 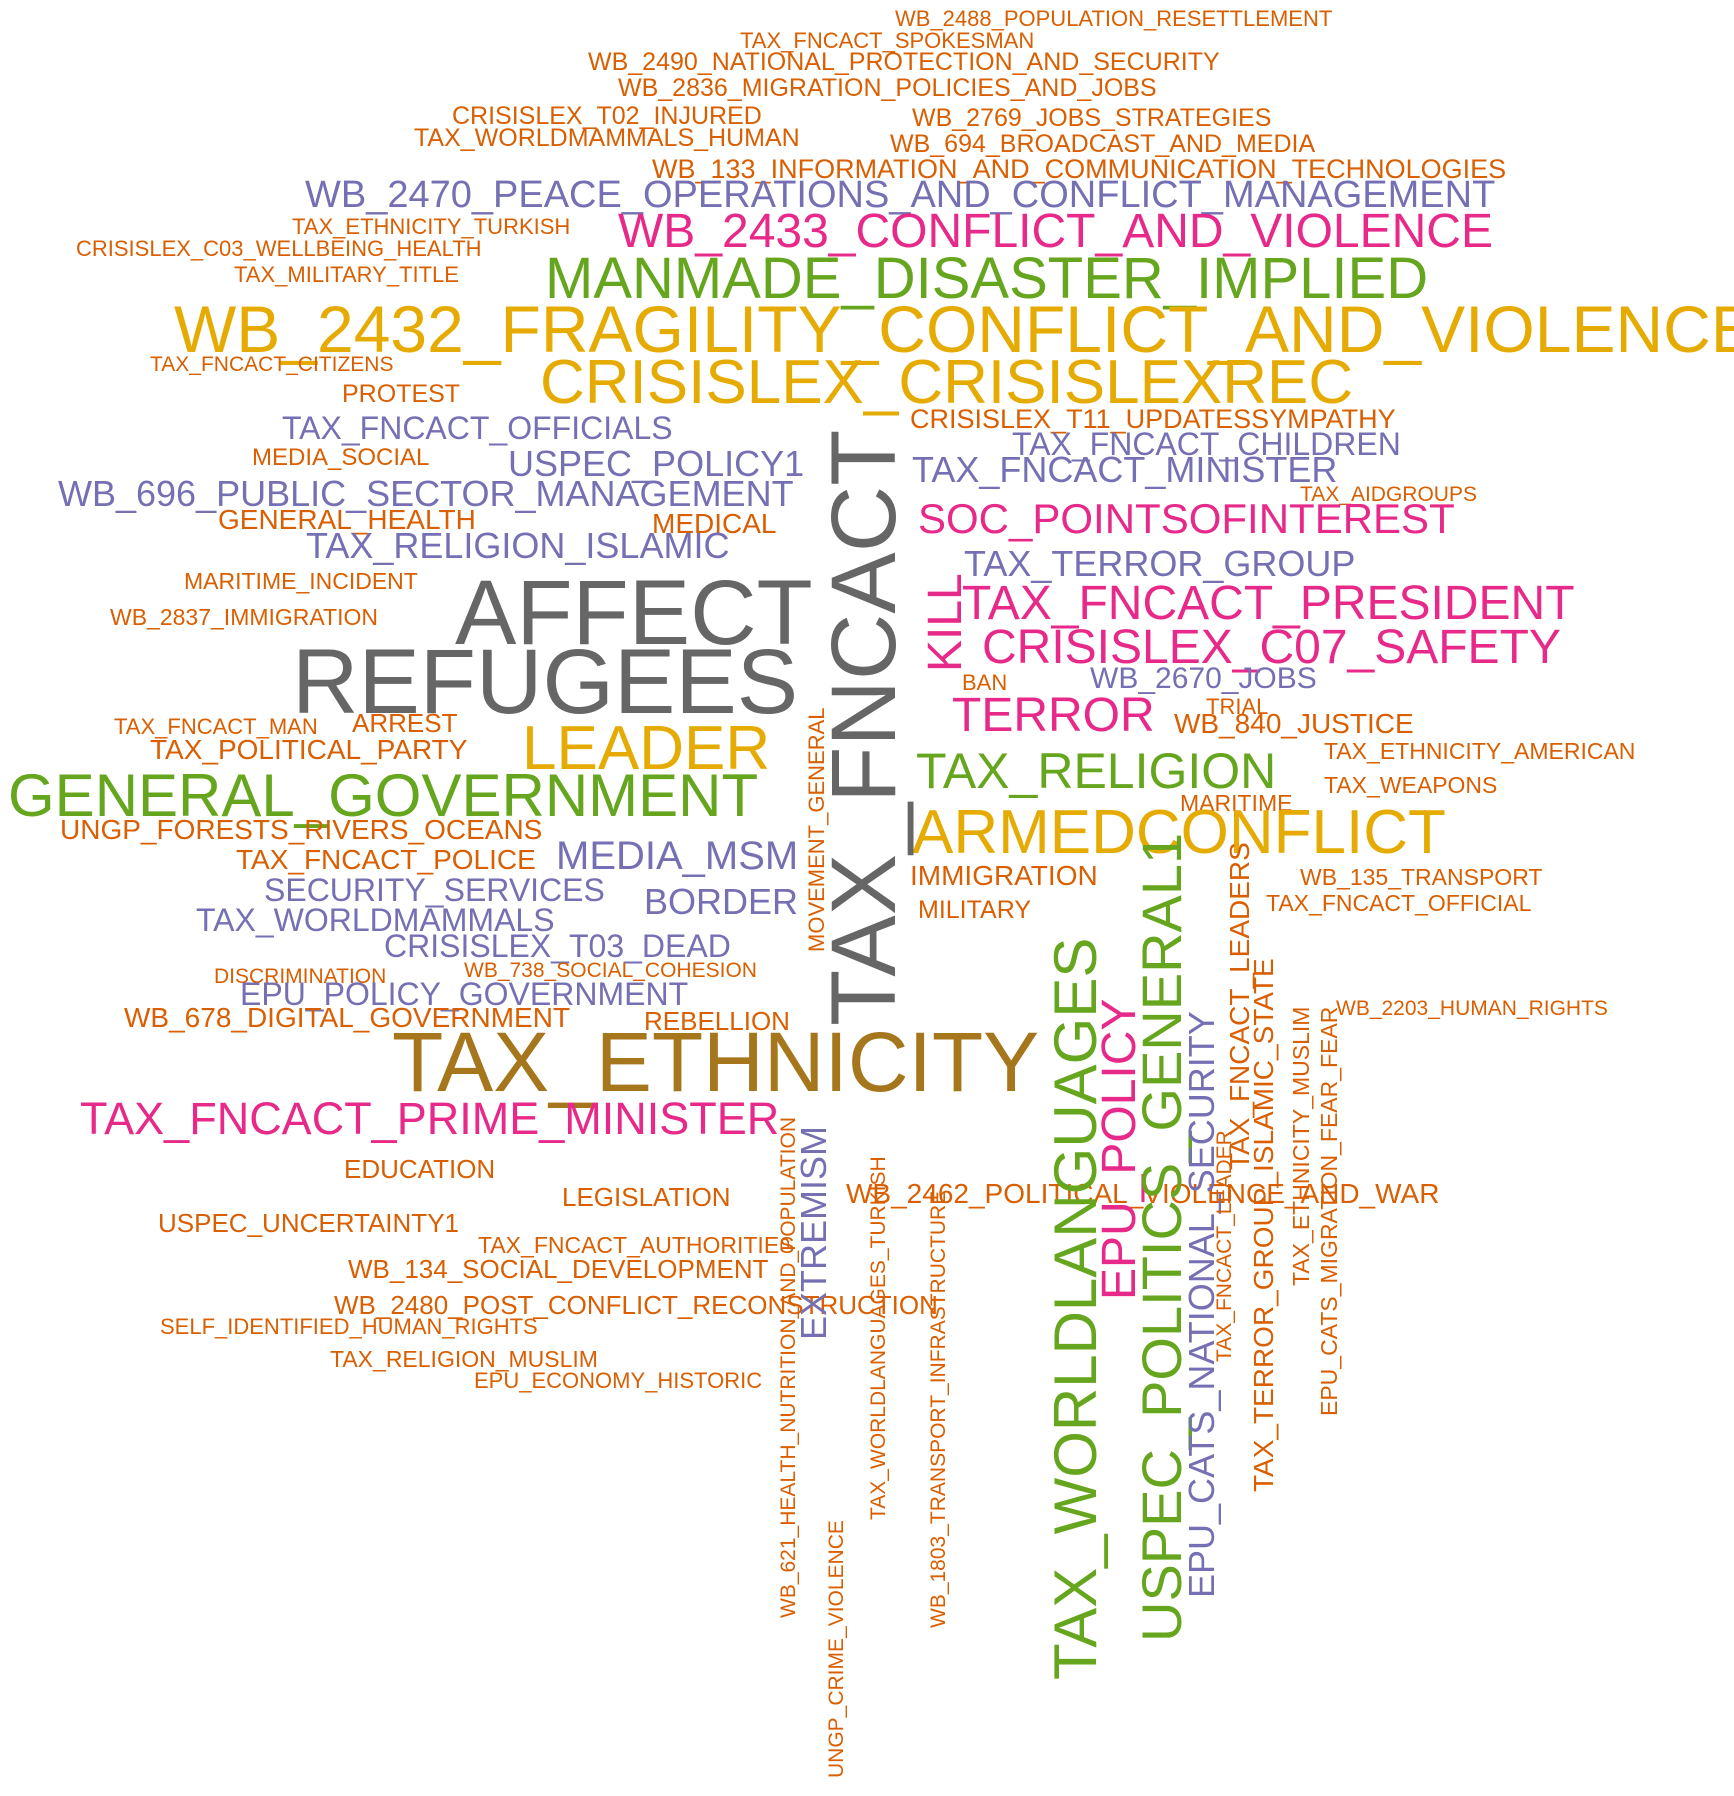 What do you see at coordinates (1268, 603) in the screenshot?
I see `word: TAX_FNCACT_PRESIDENT` at bounding box center [1268, 603].